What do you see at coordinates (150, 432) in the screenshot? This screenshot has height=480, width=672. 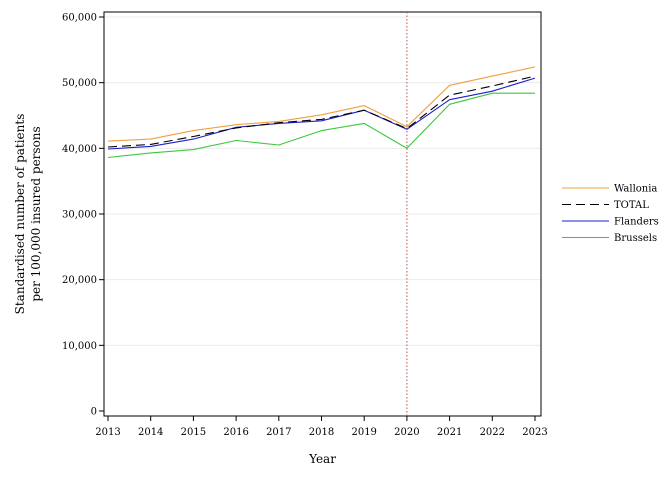 I see `x-tick-label: 2014` at bounding box center [150, 432].